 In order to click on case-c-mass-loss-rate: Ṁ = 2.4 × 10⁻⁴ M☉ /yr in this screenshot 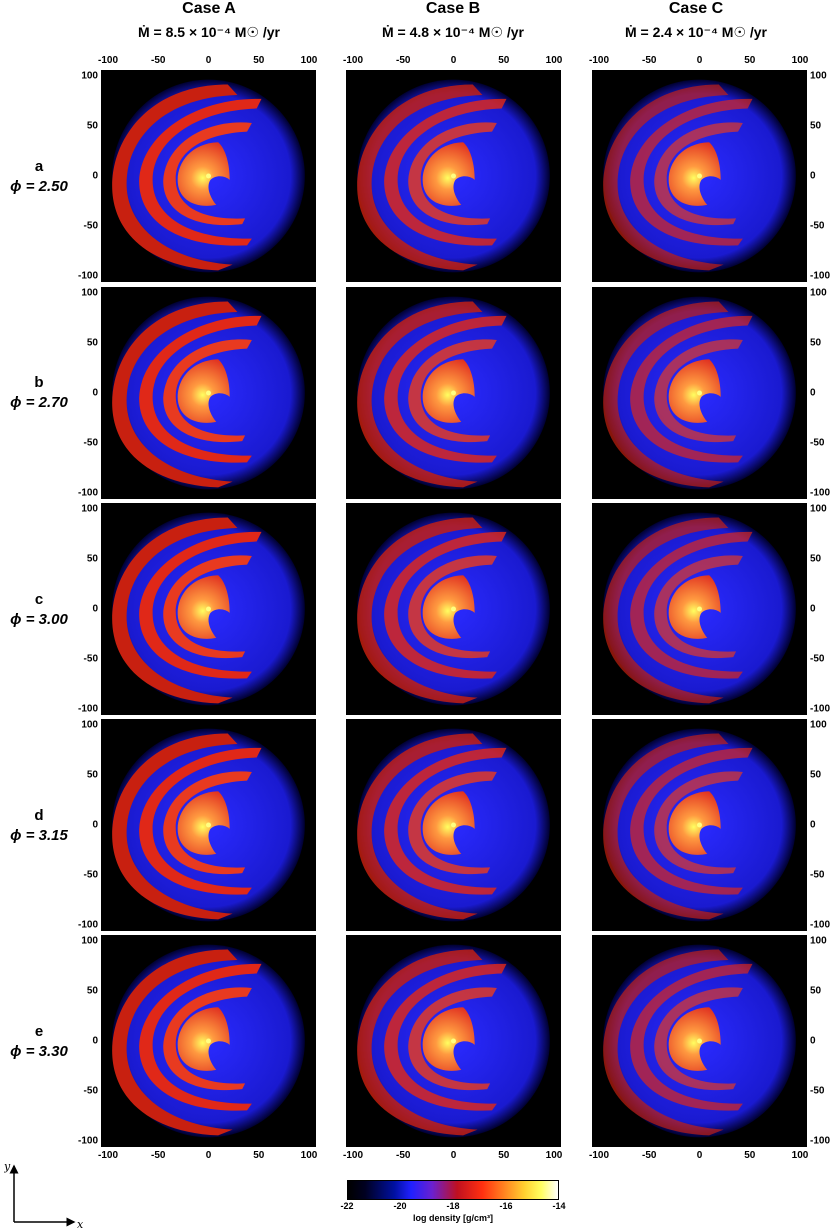, I will do `click(696, 32)`.